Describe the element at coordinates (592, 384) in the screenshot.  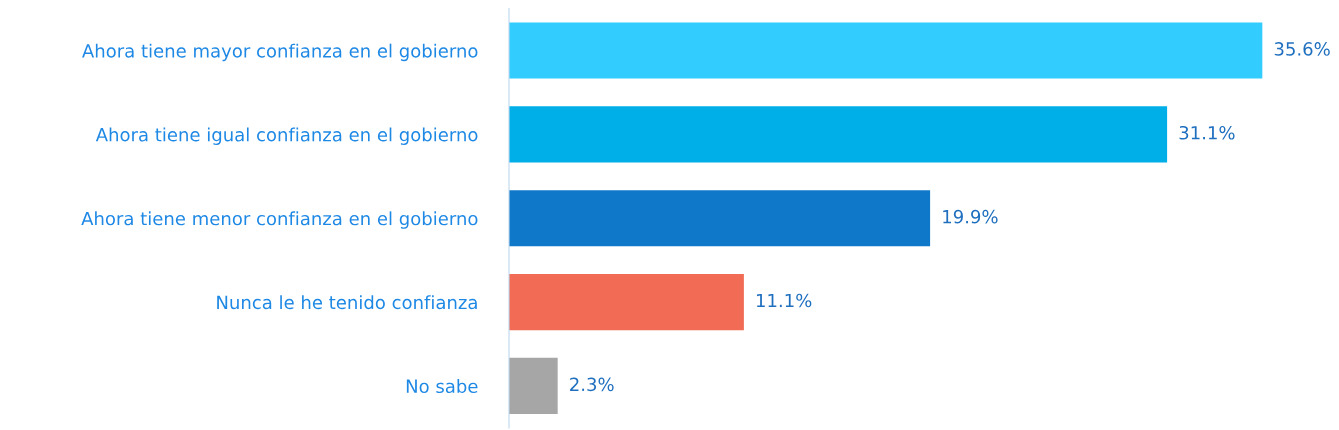
I see `data-label: 2.3%` at that location.